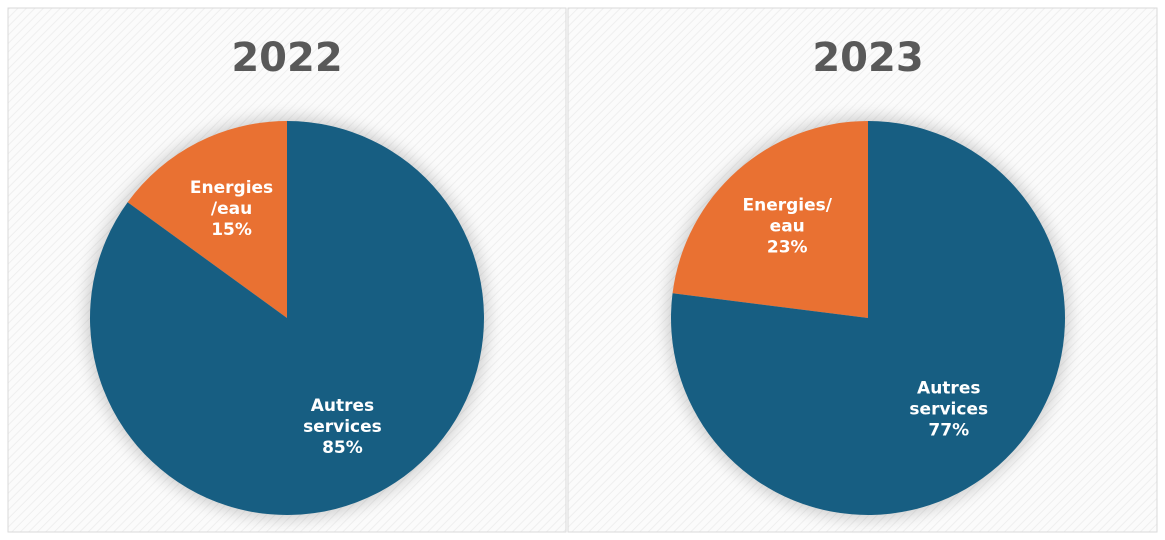 This screenshot has width=1165, height=540. Describe the element at coordinates (342, 448) in the screenshot. I see `slice-value-label: 85%` at that location.